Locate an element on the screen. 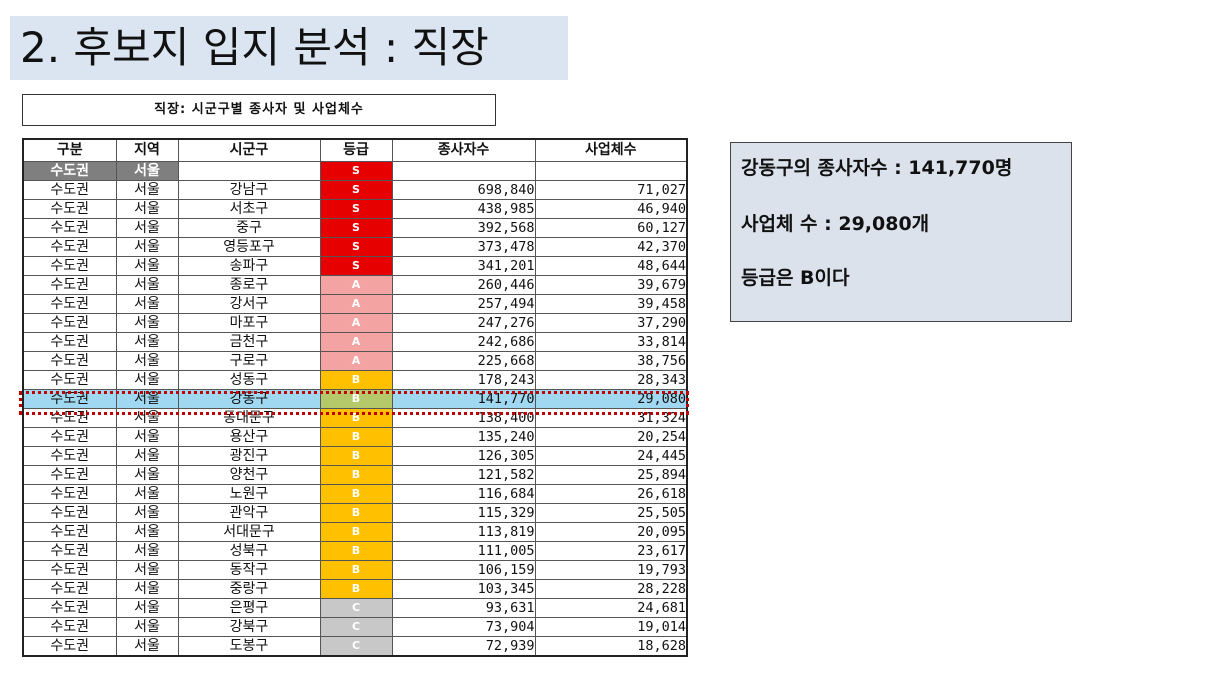 This screenshot has height=684, width=1216. header-division: 구분 is located at coordinates (69, 150).